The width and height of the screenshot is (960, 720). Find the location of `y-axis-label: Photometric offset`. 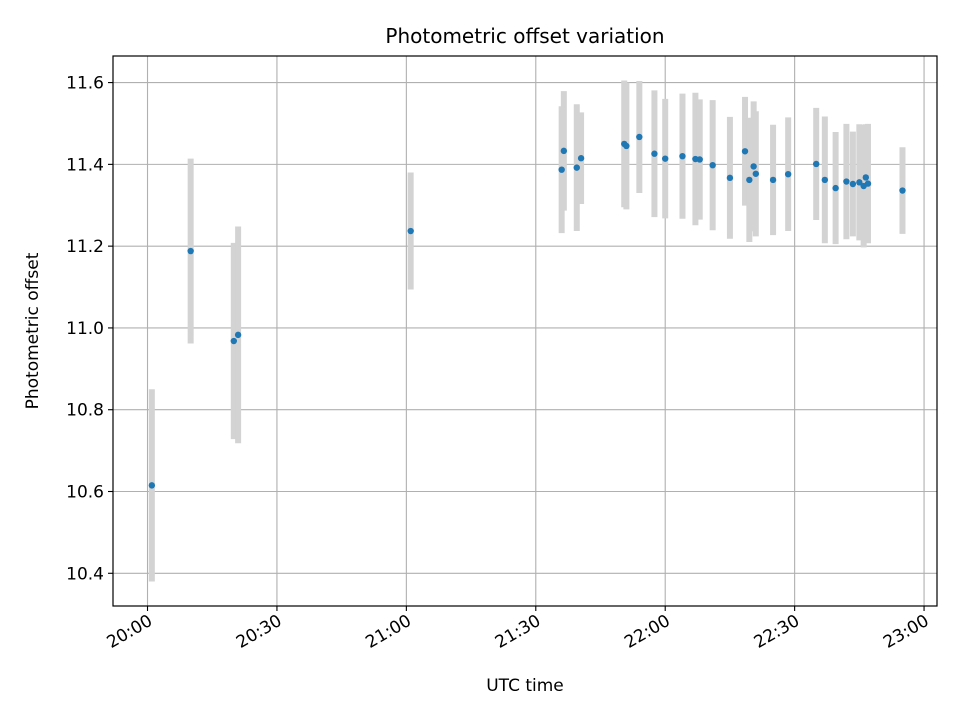

y-axis-label: Photometric offset is located at coordinates (33, 330).